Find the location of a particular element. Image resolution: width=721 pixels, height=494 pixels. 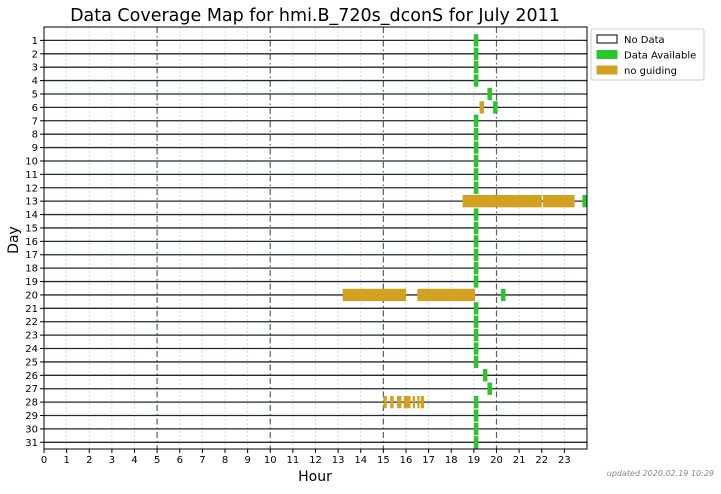

y-tick-label-16: 16 is located at coordinates (31, 242).